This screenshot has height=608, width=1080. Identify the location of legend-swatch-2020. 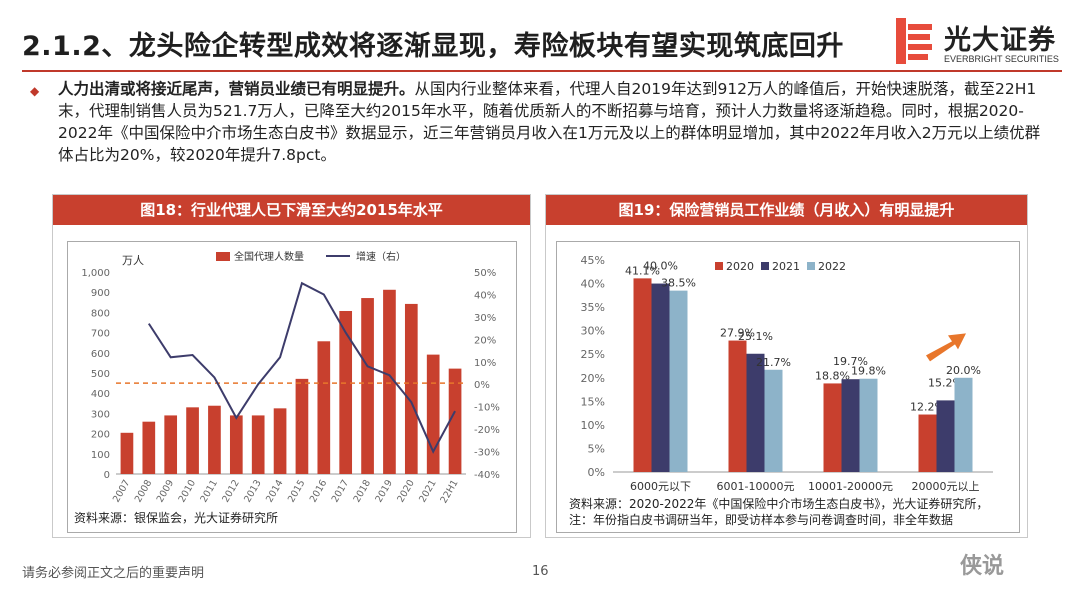
(719, 266).